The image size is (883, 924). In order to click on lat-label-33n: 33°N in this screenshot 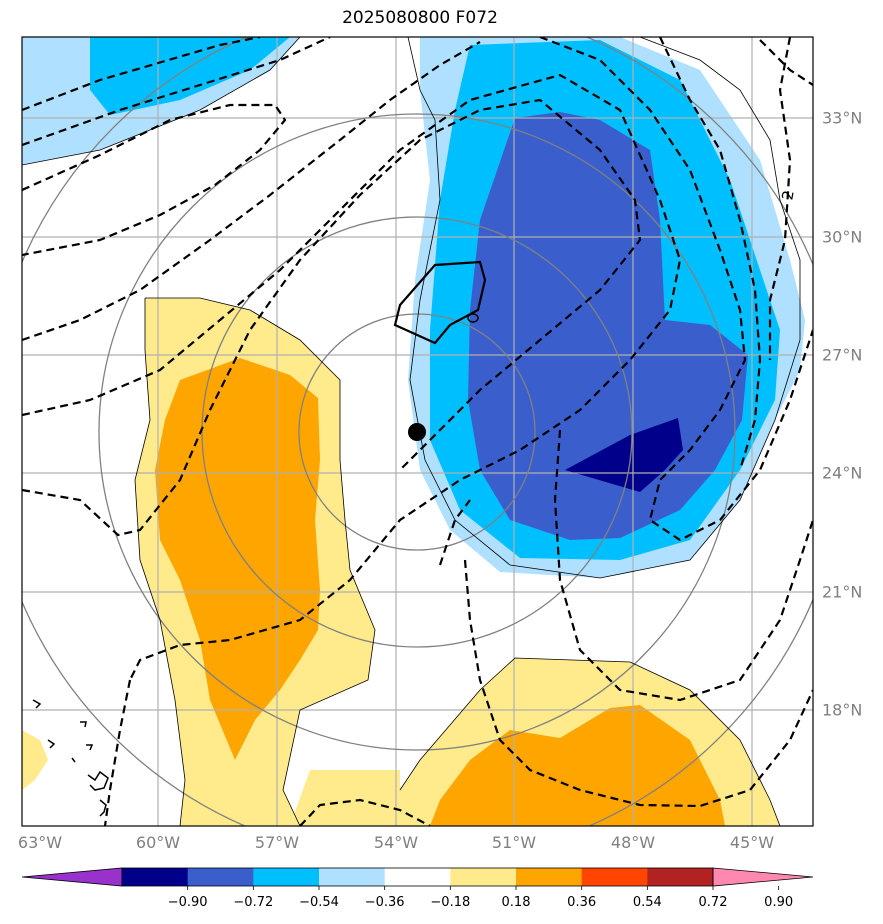, I will do `click(842, 118)`.